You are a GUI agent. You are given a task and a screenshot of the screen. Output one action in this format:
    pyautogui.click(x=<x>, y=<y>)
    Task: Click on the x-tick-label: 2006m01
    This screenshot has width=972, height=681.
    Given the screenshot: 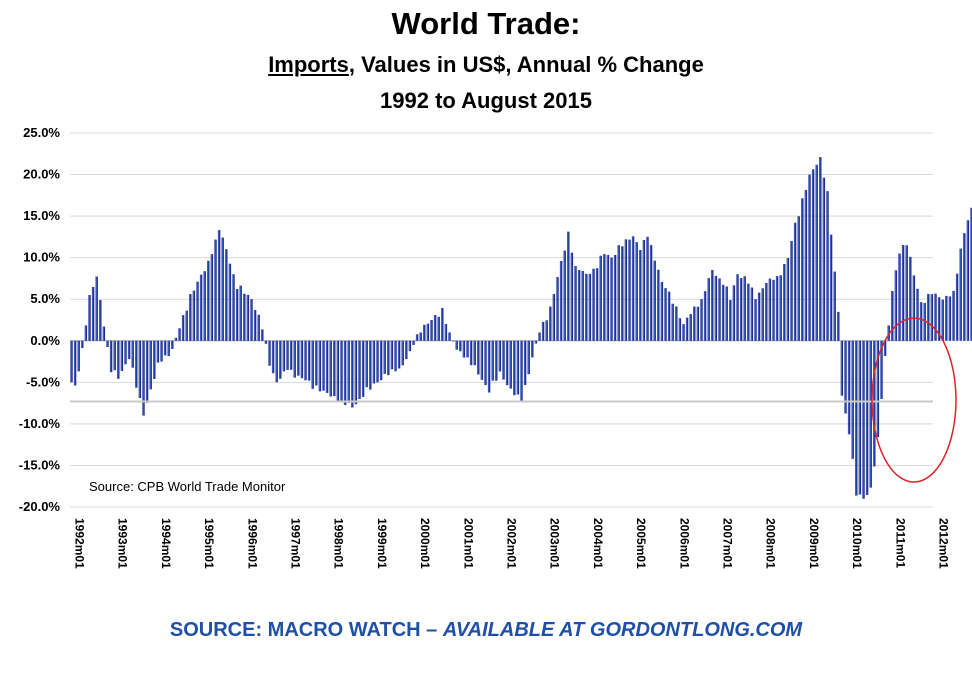 What is the action you would take?
    pyautogui.click(x=684, y=543)
    